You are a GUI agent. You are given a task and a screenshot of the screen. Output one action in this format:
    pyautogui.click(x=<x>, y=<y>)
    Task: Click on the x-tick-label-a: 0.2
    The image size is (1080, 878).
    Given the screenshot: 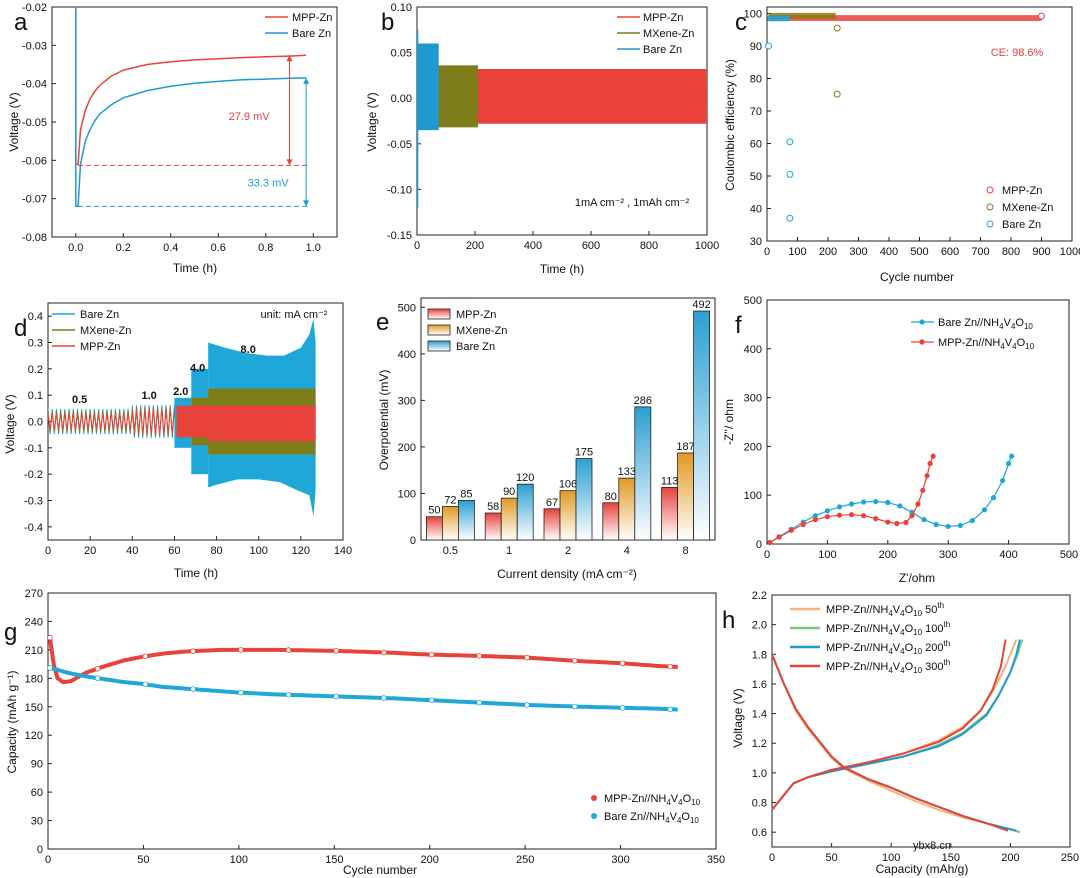 What is the action you would take?
    pyautogui.click(x=123, y=248)
    